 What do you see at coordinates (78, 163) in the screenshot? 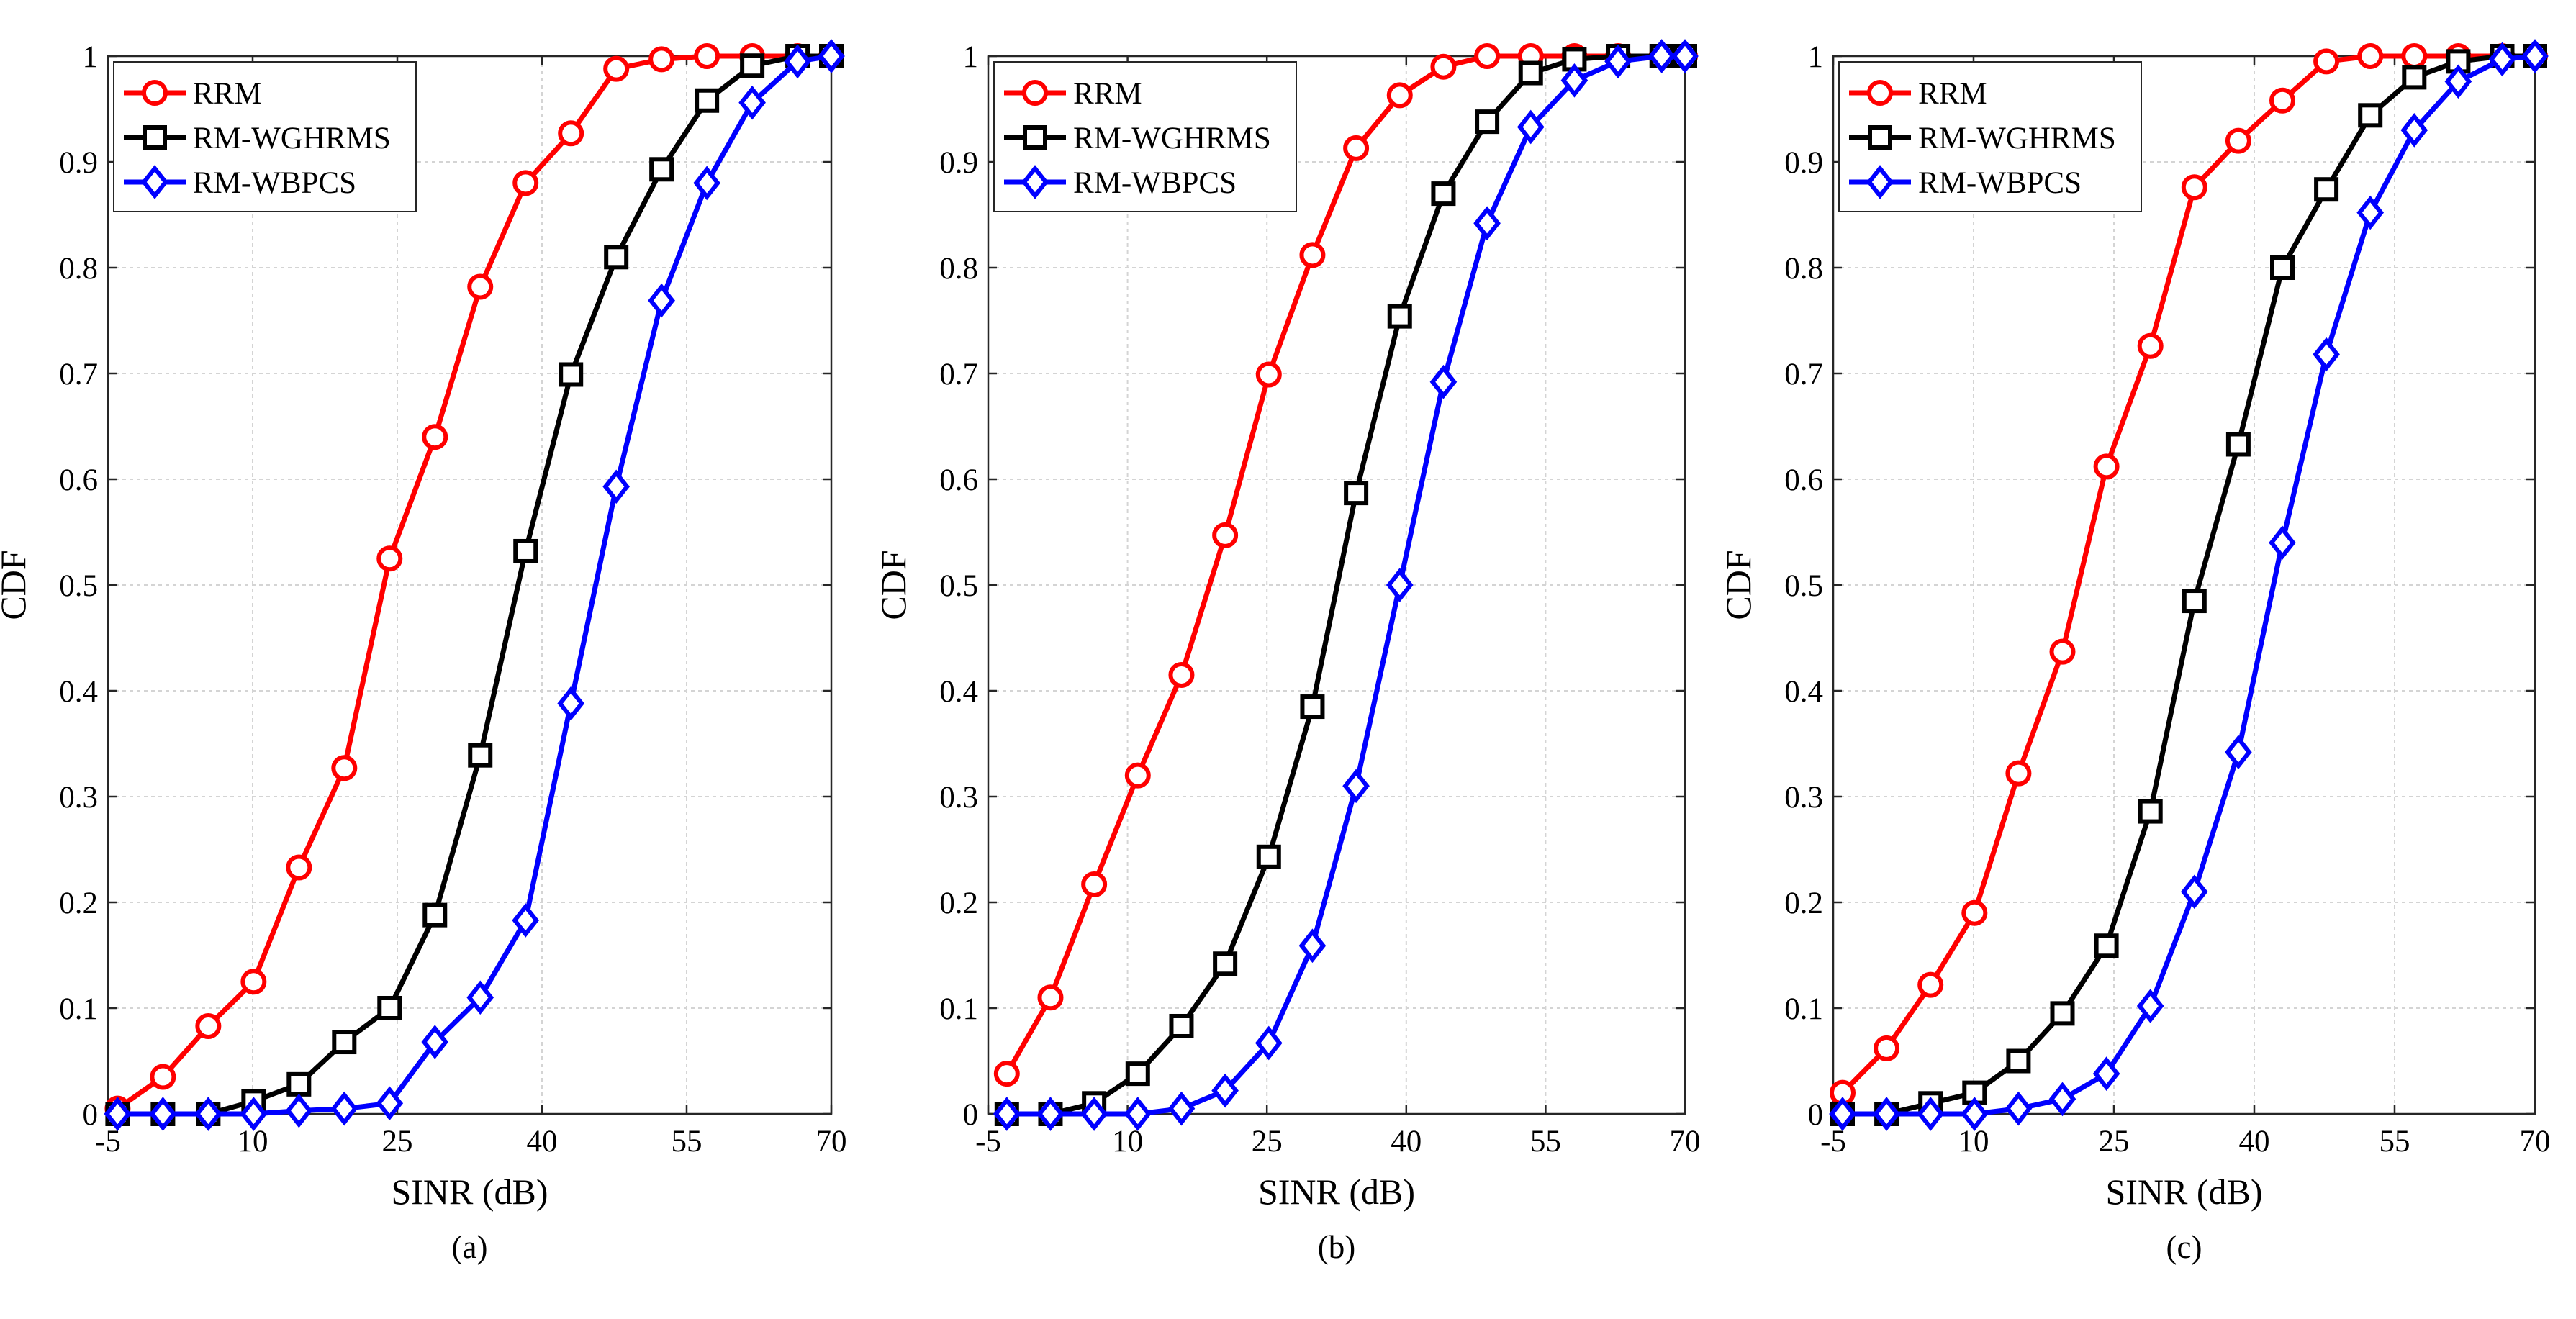
I see `y-tick-label: 0.9` at bounding box center [78, 163].